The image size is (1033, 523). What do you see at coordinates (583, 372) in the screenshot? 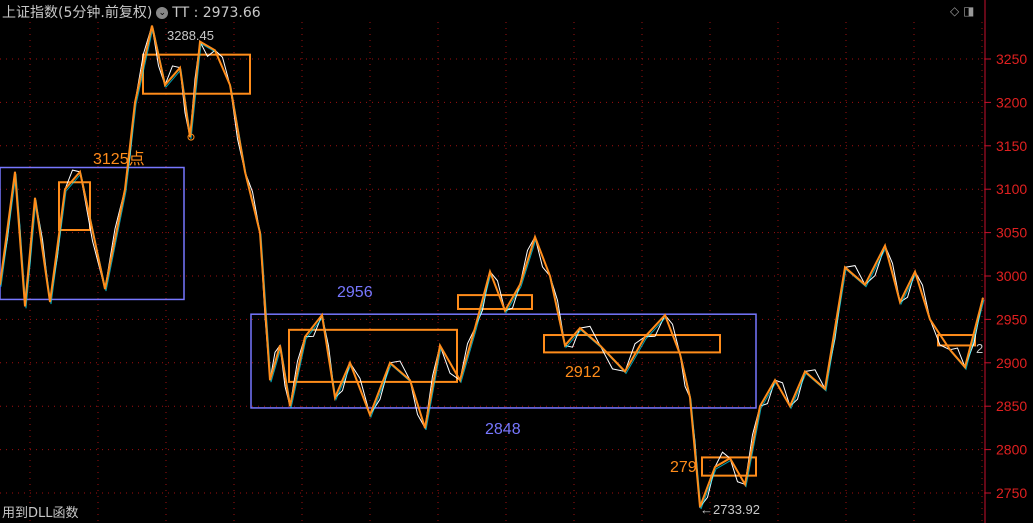
I see `level-label: 2912` at bounding box center [583, 372].